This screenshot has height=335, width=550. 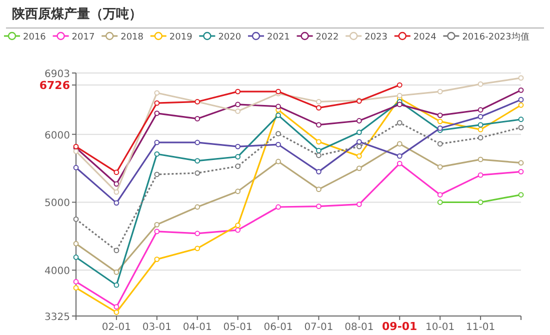 I want to click on legend-label: 2019, so click(x=181, y=37).